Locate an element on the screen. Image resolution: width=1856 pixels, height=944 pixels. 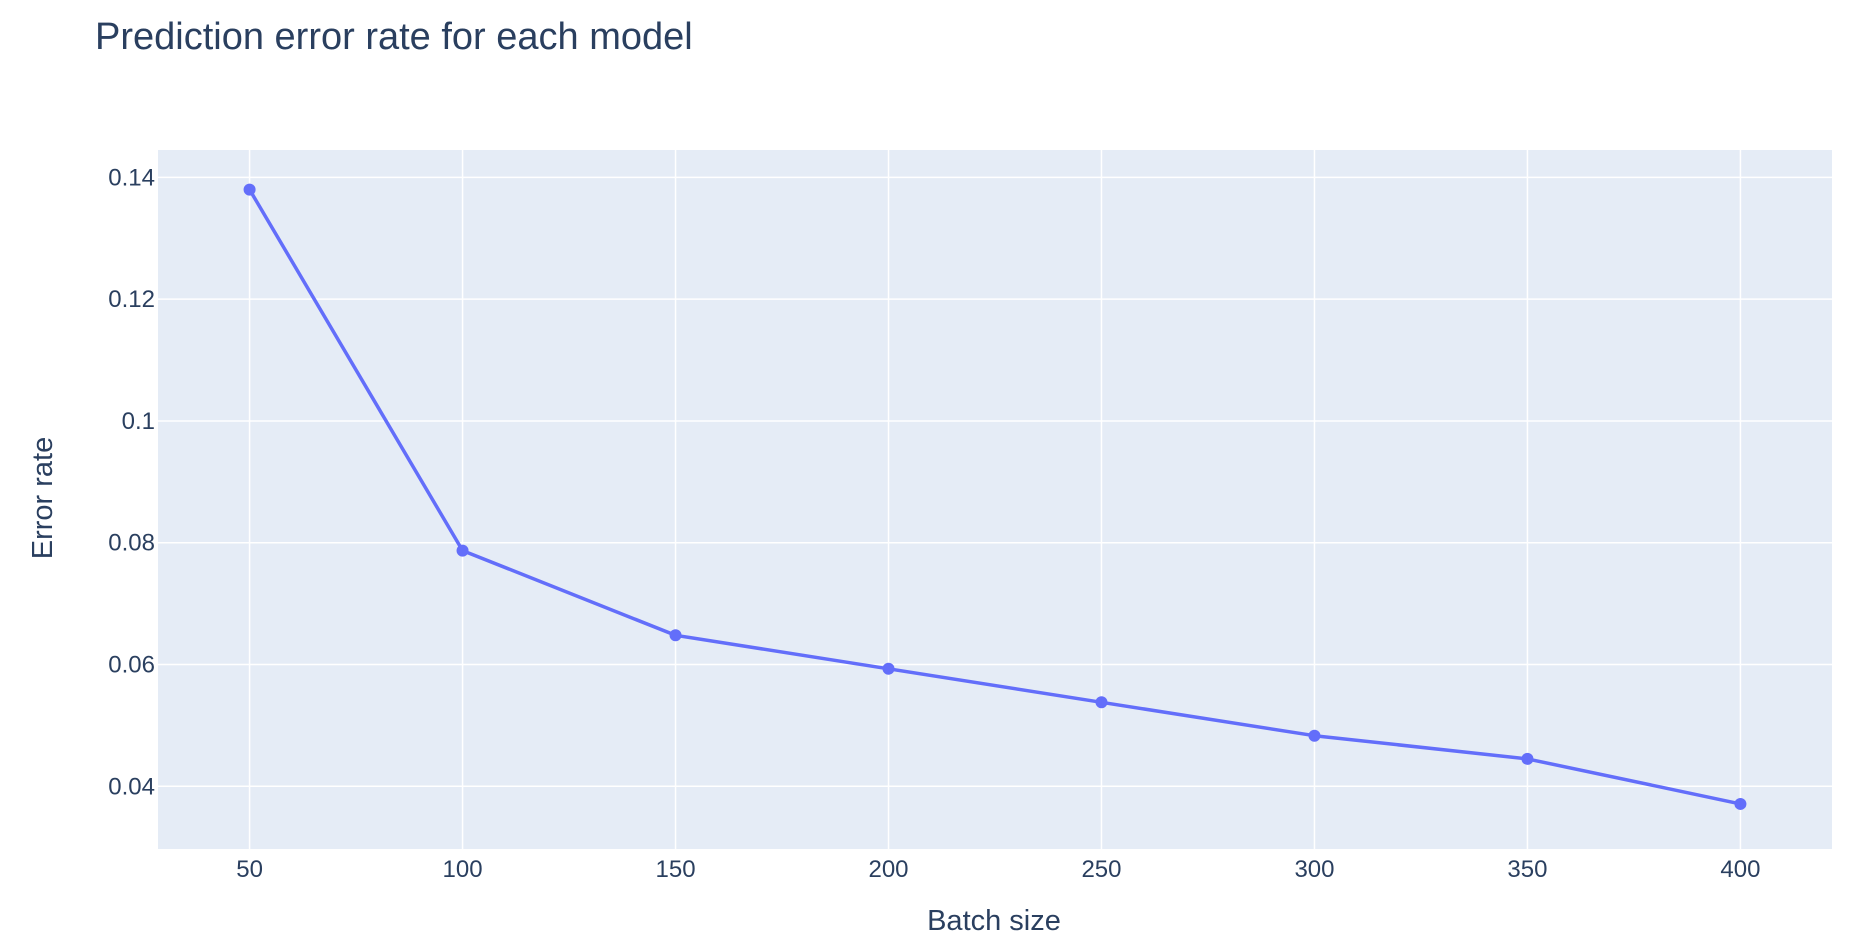
x-tick-label: 150 is located at coordinates (676, 869).